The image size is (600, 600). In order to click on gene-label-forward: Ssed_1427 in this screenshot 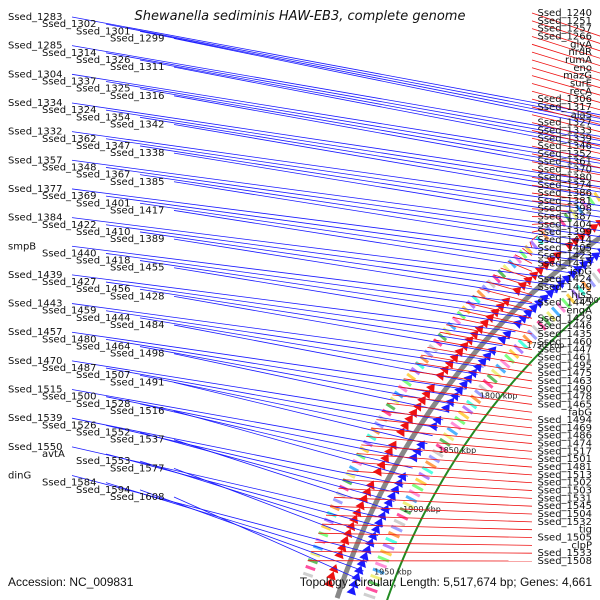, I will do `click(69, 282)`.